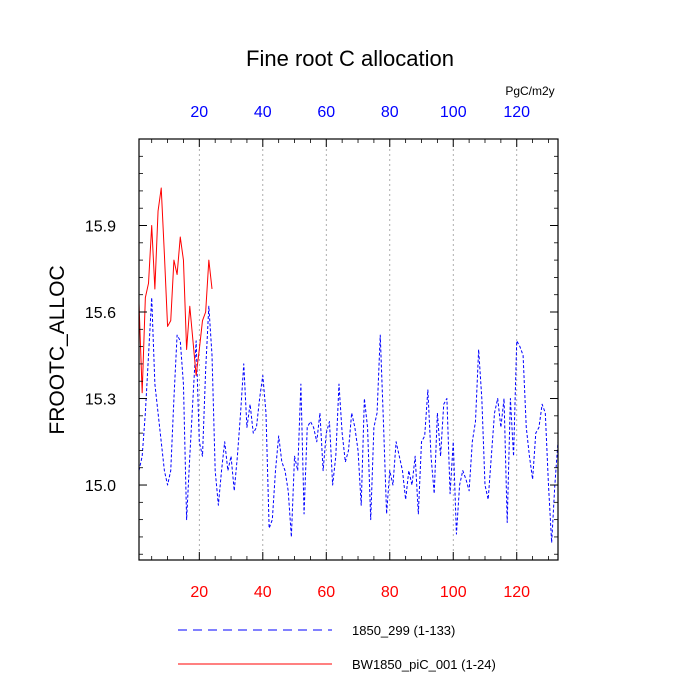 Image resolution: width=700 pixels, height=700 pixels. I want to click on x-tick-label-top: 100, so click(453, 112).